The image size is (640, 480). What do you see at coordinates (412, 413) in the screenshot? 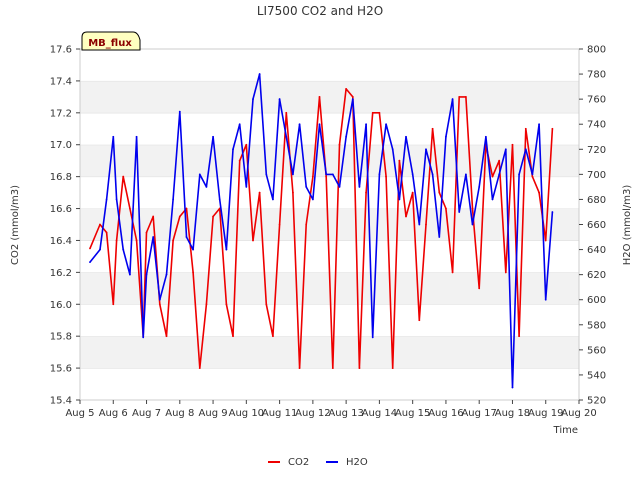
I see `x-tick-label: Aug 15` at bounding box center [412, 413].